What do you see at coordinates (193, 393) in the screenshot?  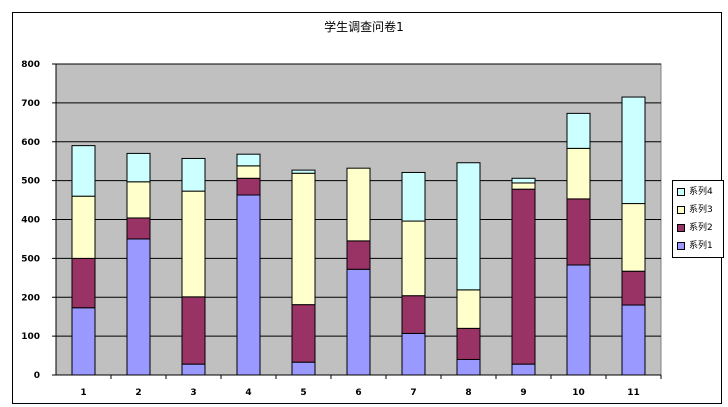 I see `x-tick-label: 3` at bounding box center [193, 393].